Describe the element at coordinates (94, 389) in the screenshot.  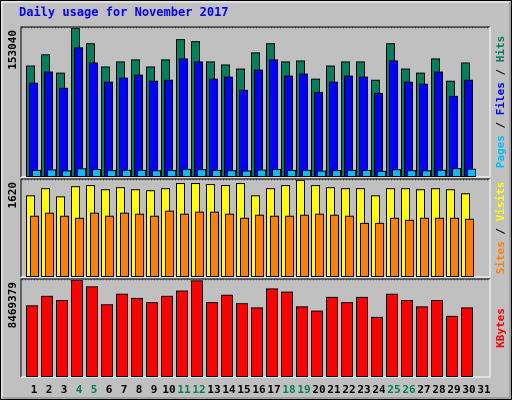
I see `x-tick-label: 5` at that location.